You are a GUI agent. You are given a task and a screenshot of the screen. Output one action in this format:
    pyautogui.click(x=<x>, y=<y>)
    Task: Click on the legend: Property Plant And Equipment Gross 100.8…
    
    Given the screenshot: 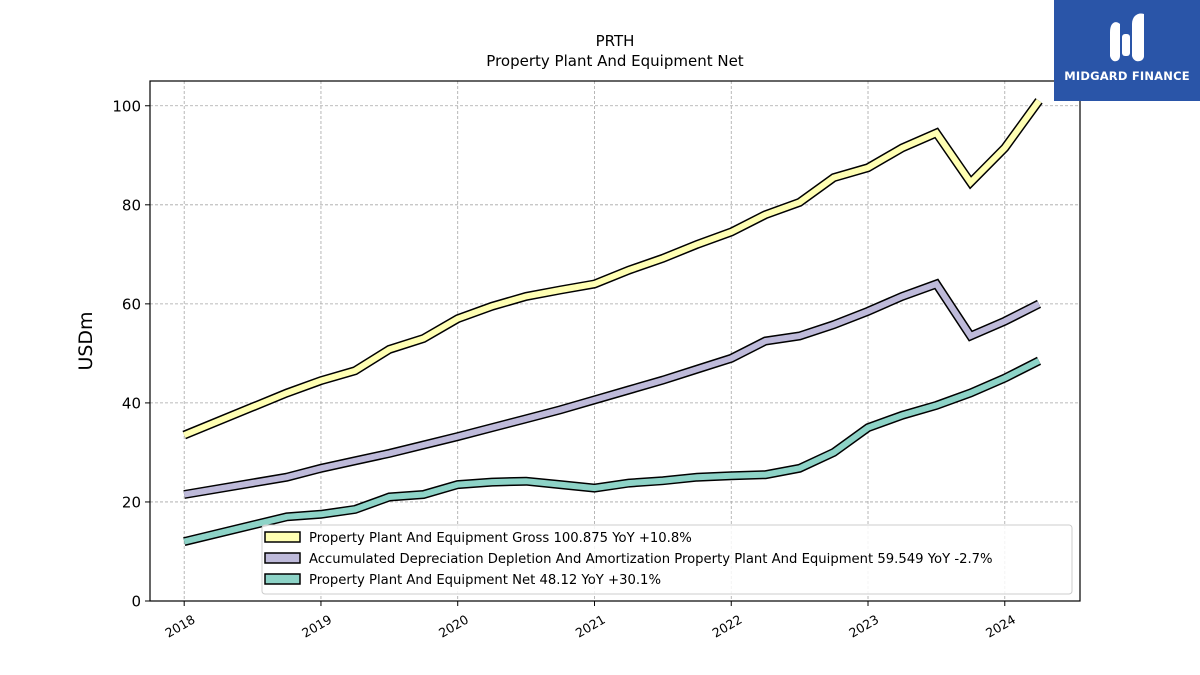 What is the action you would take?
    pyautogui.click(x=667, y=559)
    